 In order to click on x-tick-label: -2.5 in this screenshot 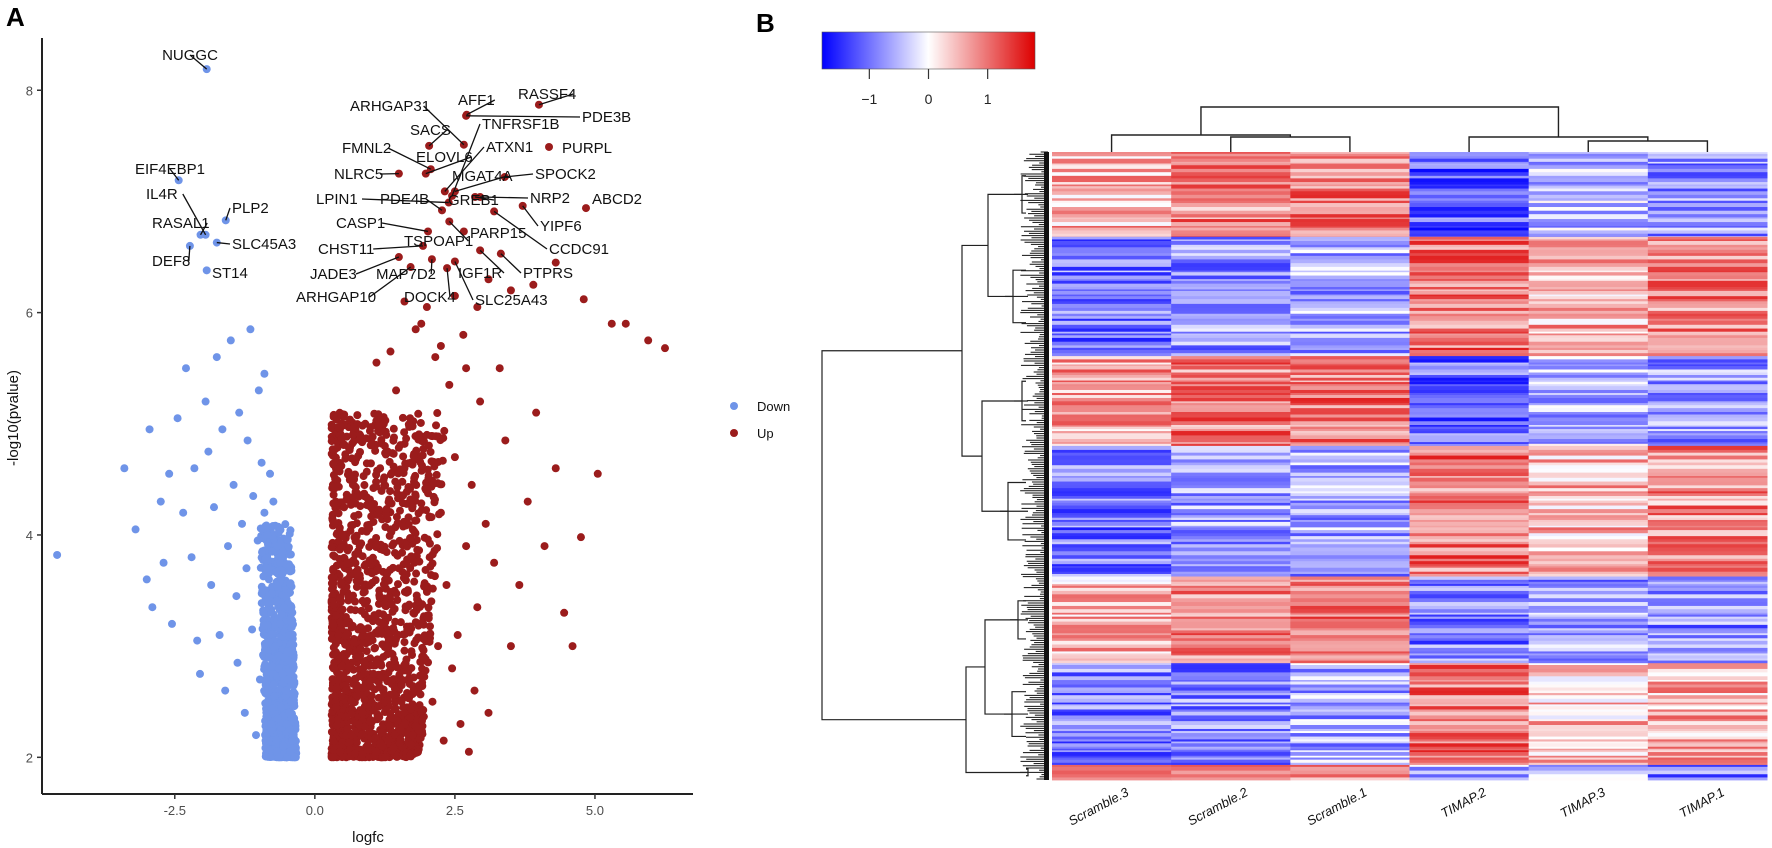, I will do `click(175, 810)`.